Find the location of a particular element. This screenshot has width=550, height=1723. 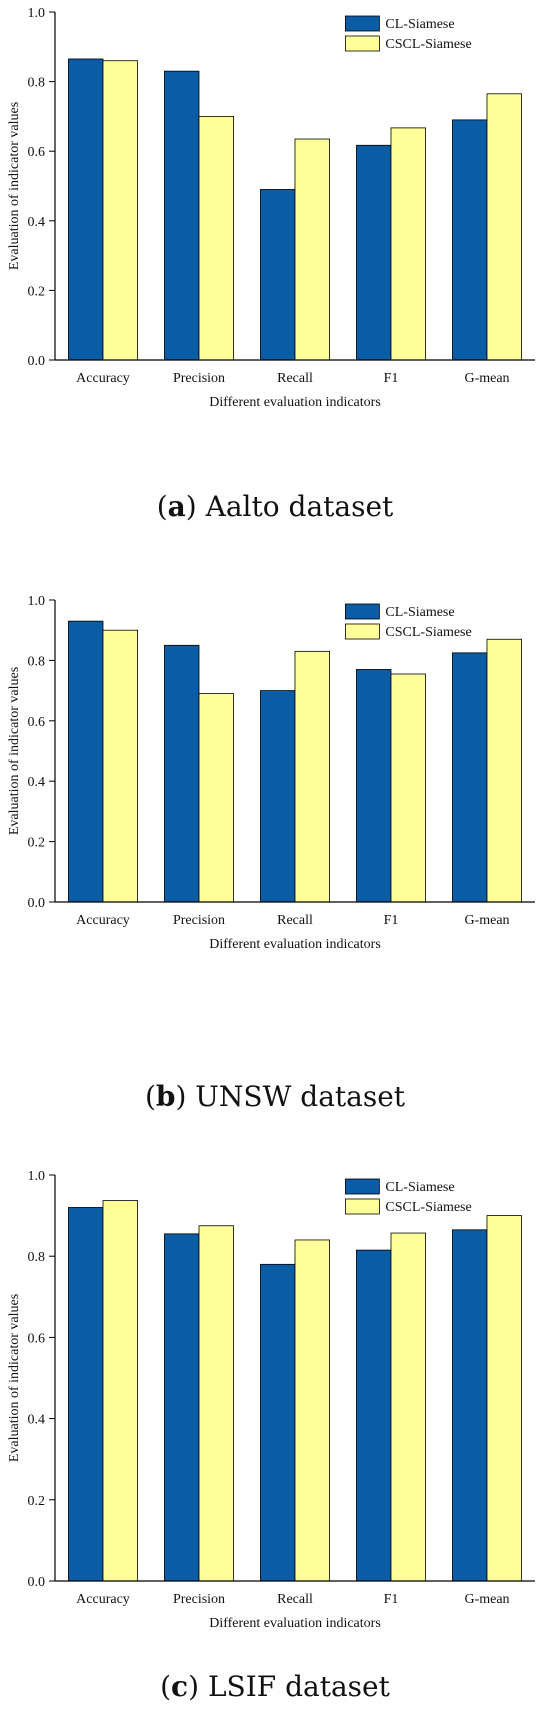

caption-a: (a) Aalto dataset is located at coordinates (275, 506).